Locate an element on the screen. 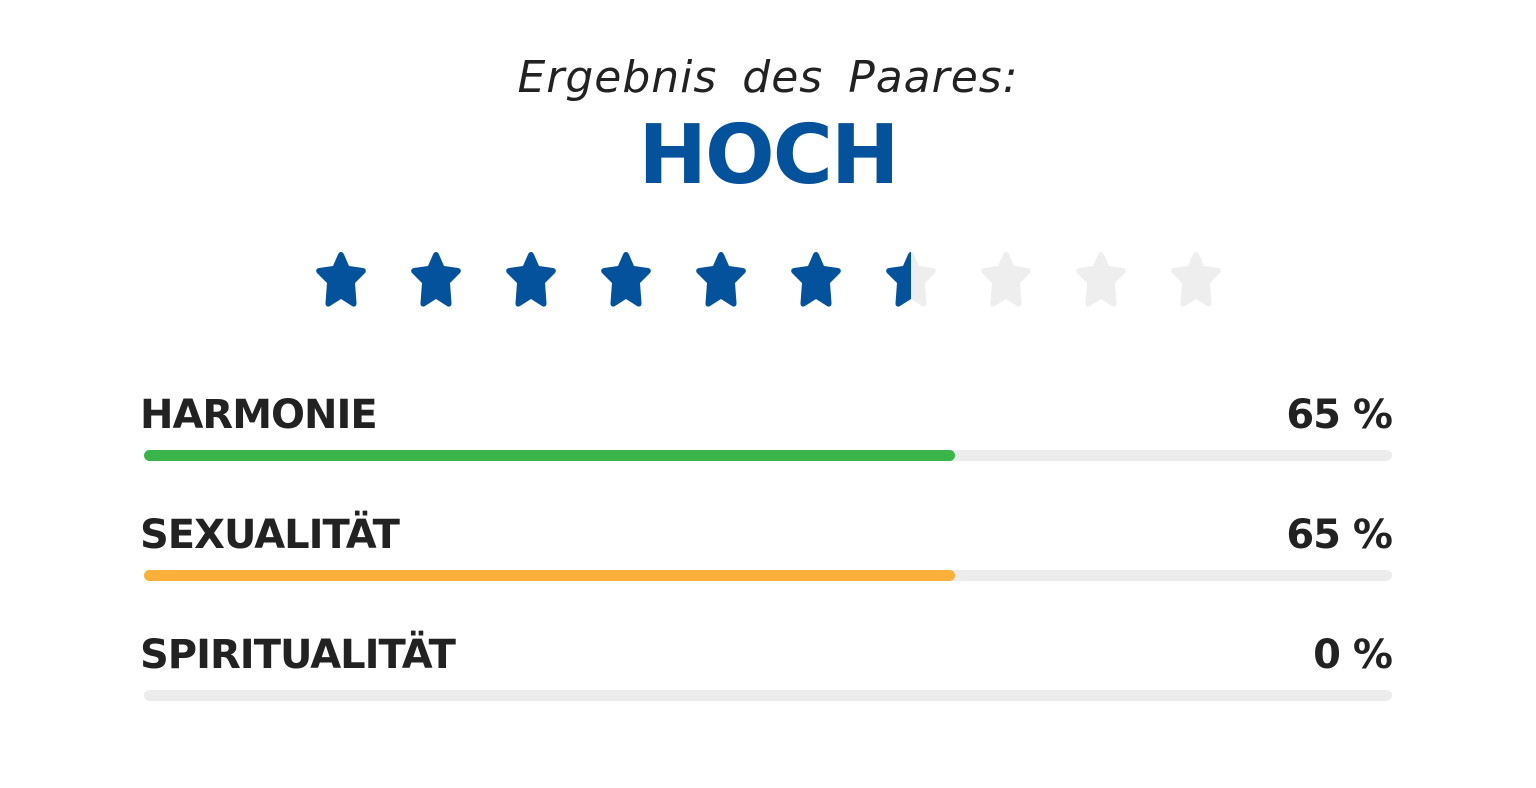 The image size is (1536, 788). result-subtitle: Ergebnis des Paares: is located at coordinates (768, 77).